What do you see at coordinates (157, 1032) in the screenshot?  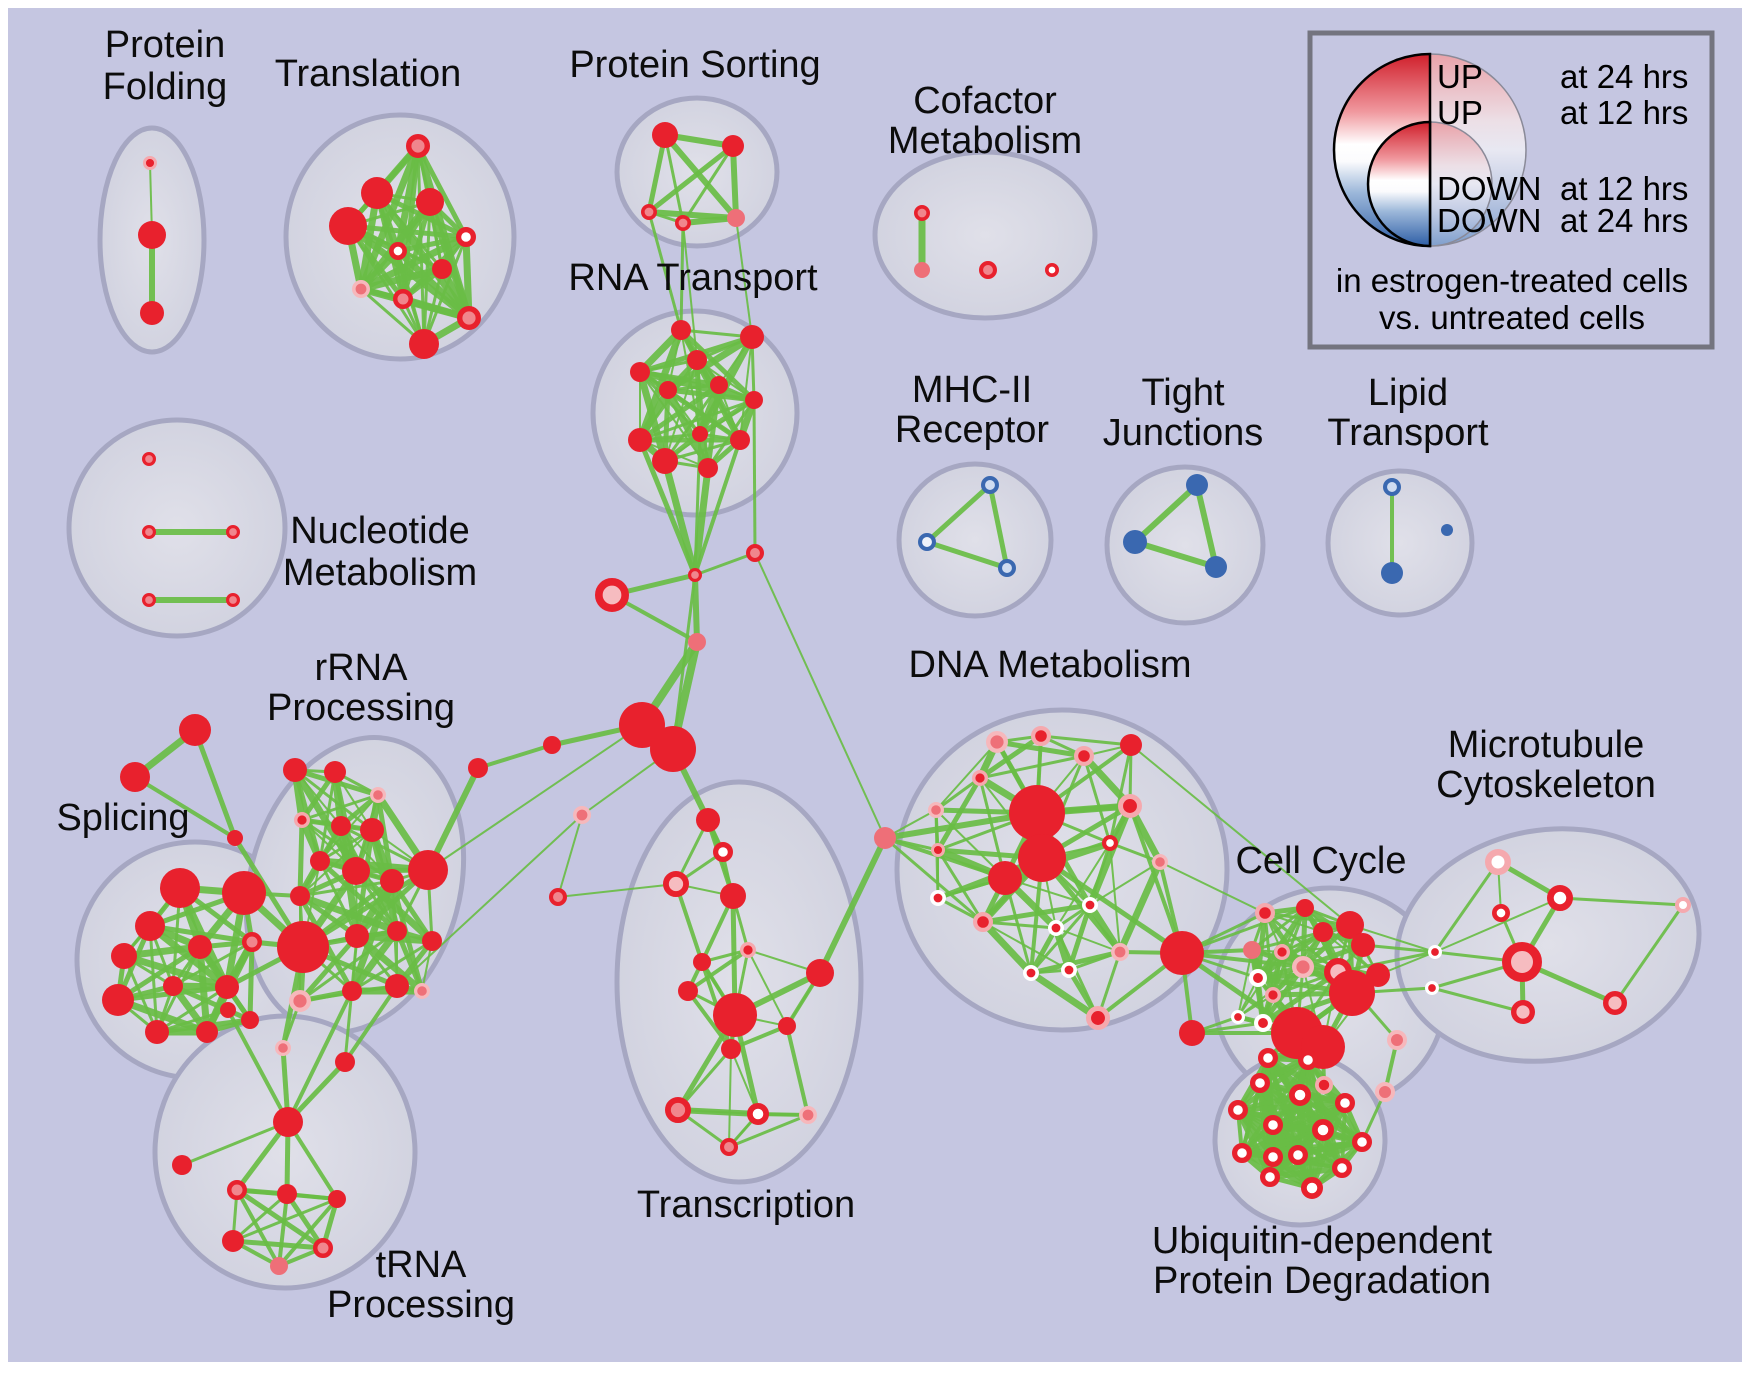 I see `gene-set-node-sp9` at bounding box center [157, 1032].